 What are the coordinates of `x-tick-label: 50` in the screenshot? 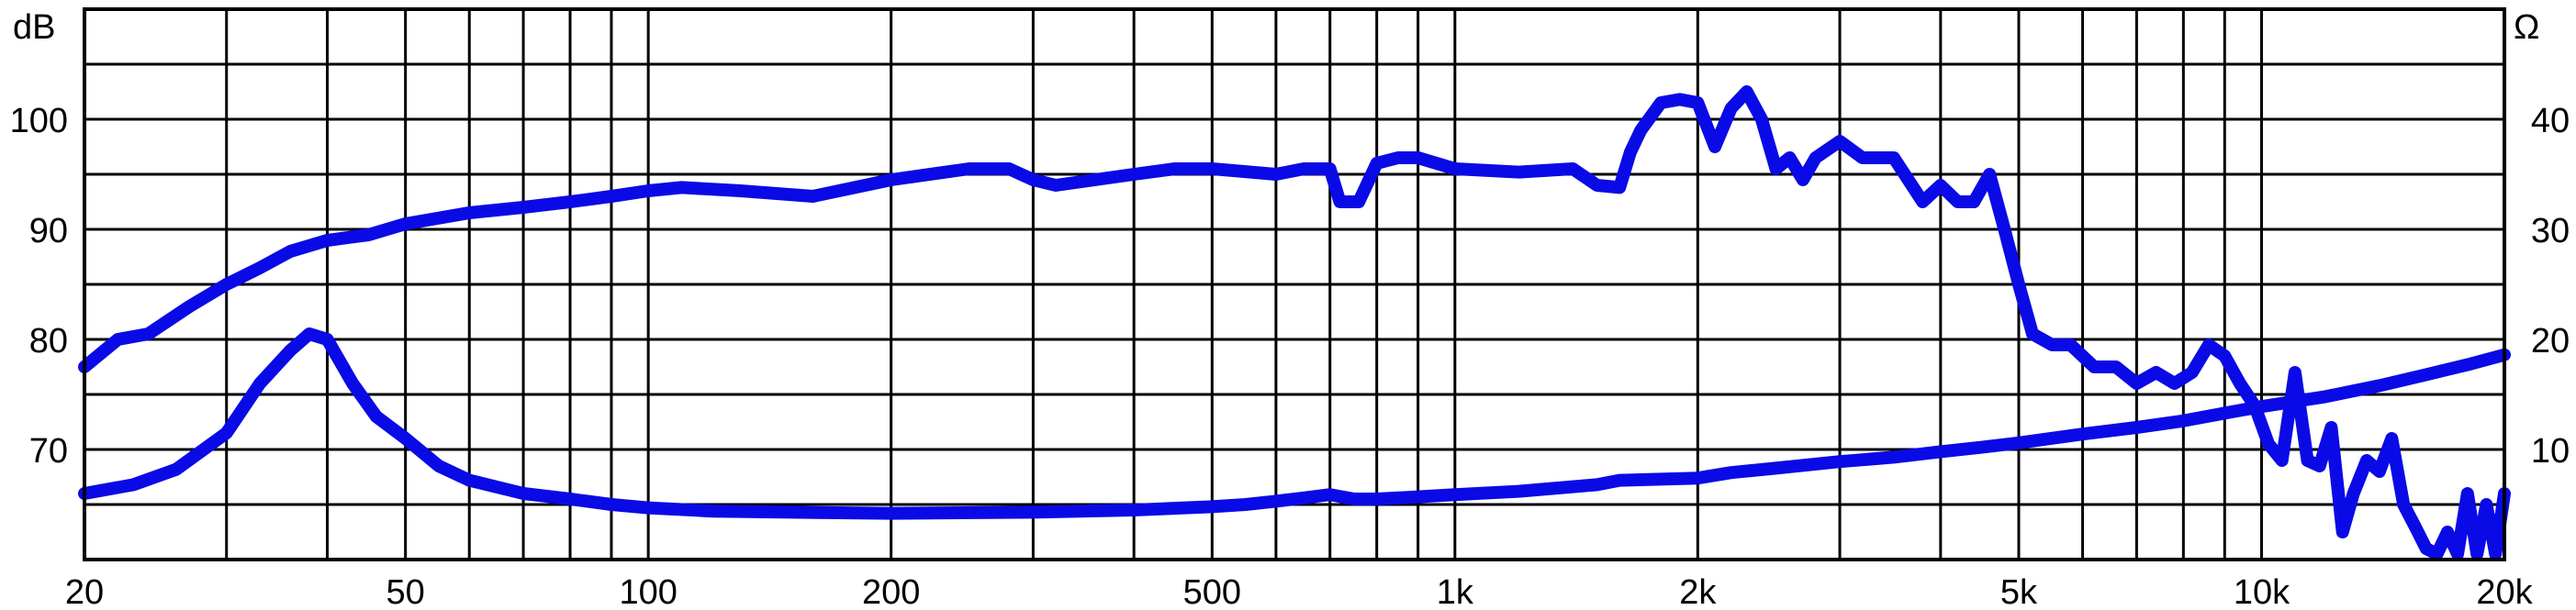 It's located at (405, 591).